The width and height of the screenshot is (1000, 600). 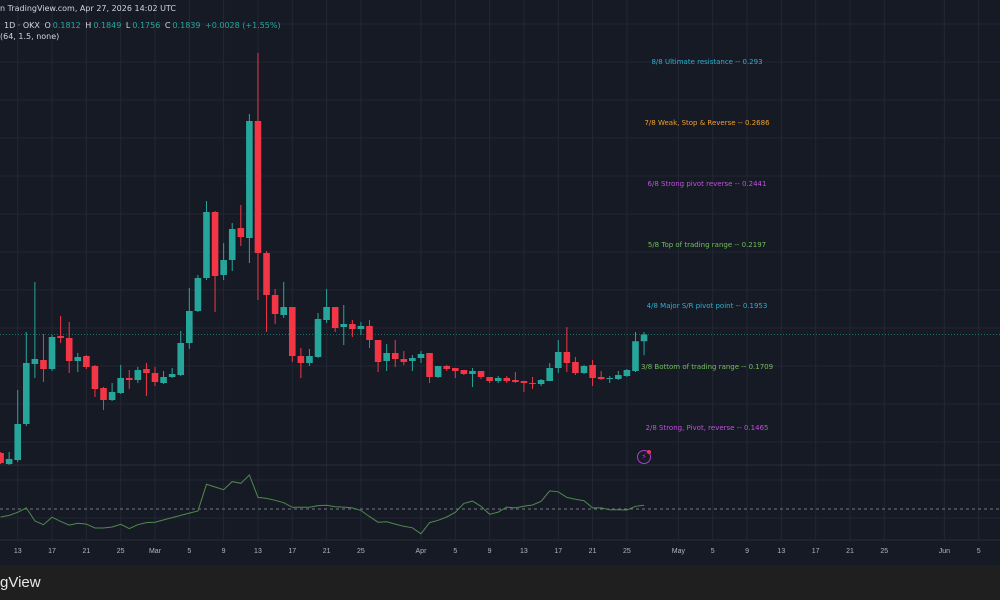 I want to click on indicator-params: (64, 1.5, none), so click(x=30, y=36).